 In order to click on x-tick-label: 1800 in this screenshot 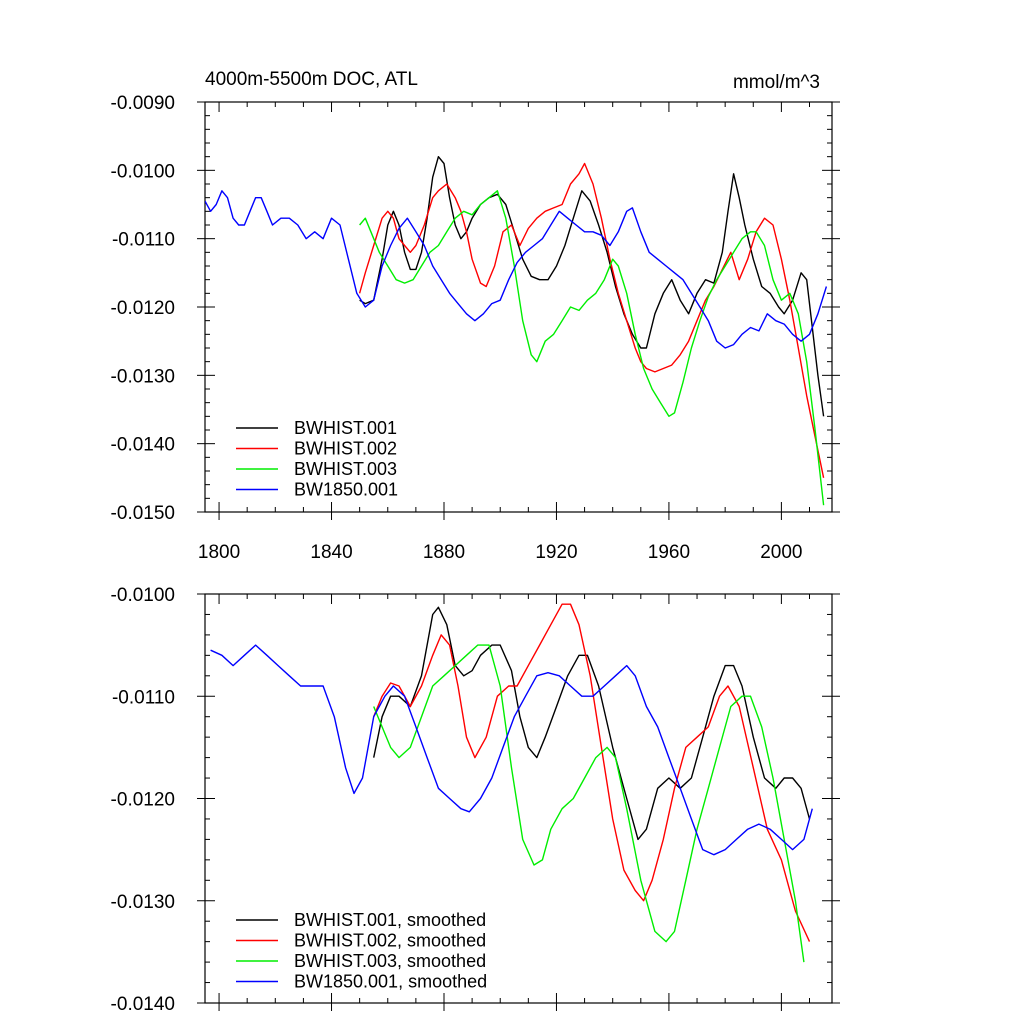, I will do `click(219, 552)`.